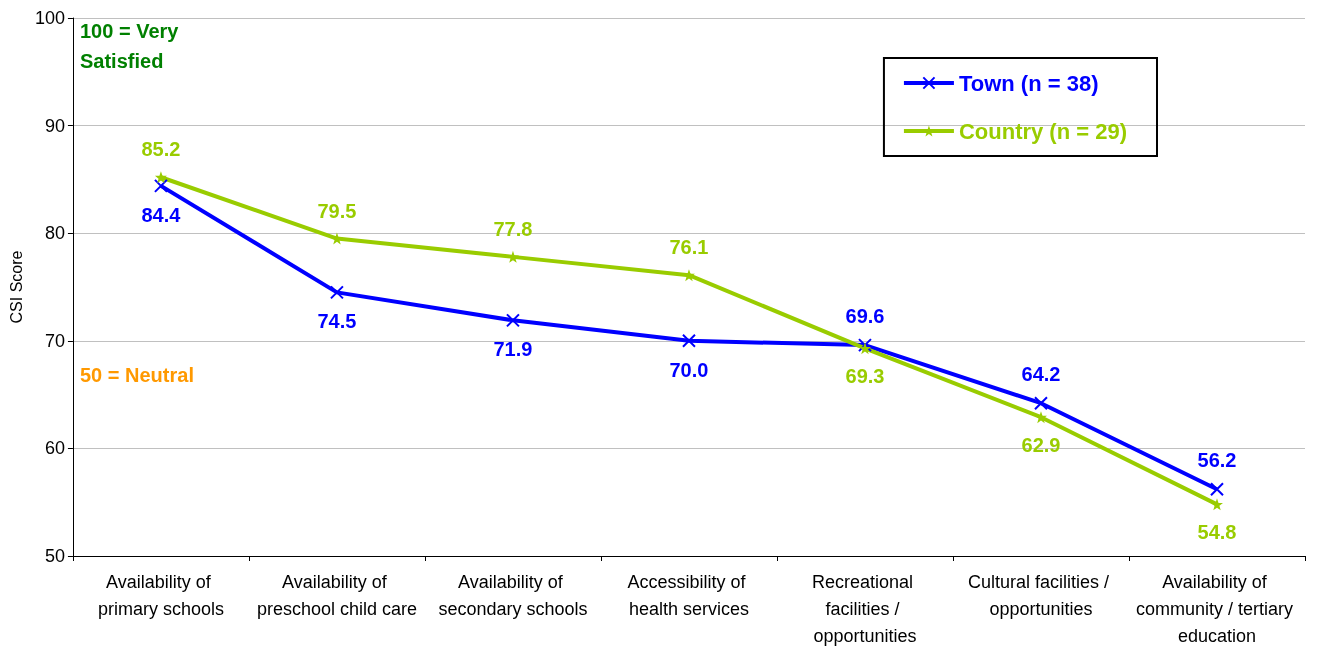 This screenshot has width=1317, height=653. I want to click on data-label: 54.8, so click(1217, 532).